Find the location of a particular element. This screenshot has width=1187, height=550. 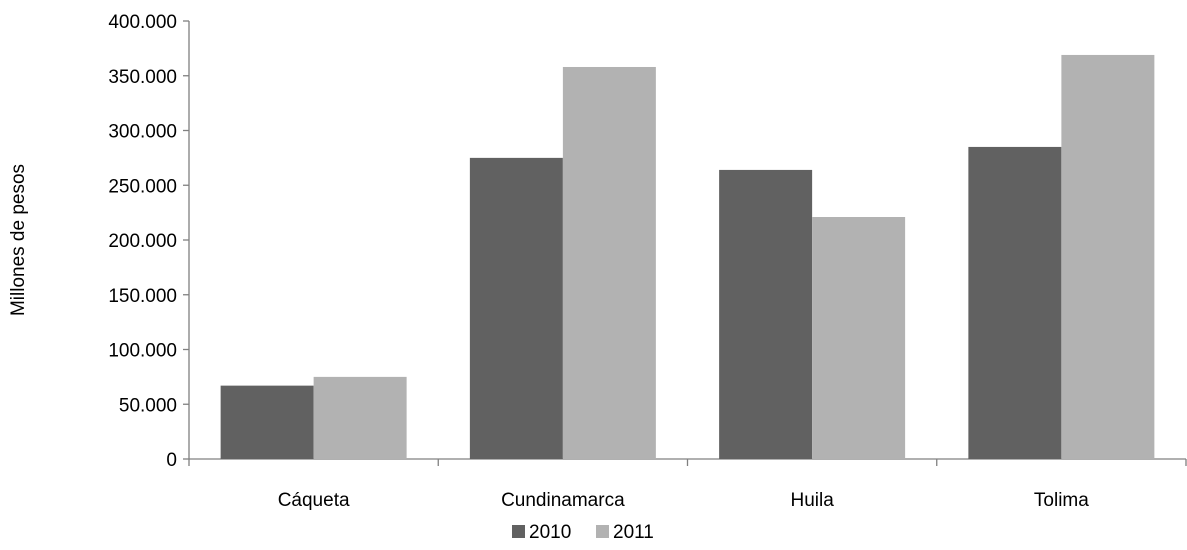

x-category-label: Tolima is located at coordinates (1061, 500).